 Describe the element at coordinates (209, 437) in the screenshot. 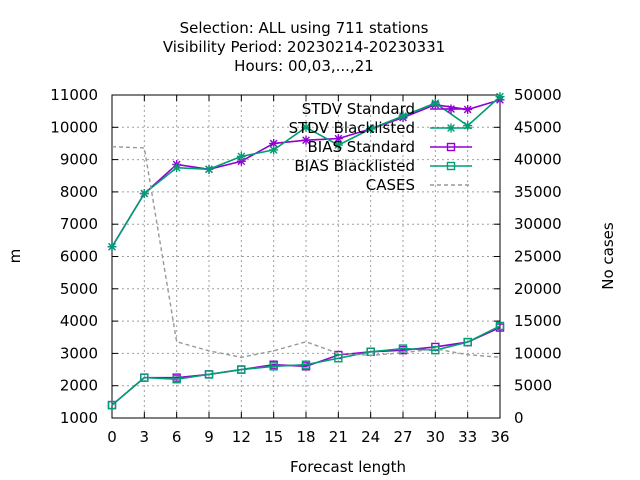

I see `x-tick-label: 9` at that location.